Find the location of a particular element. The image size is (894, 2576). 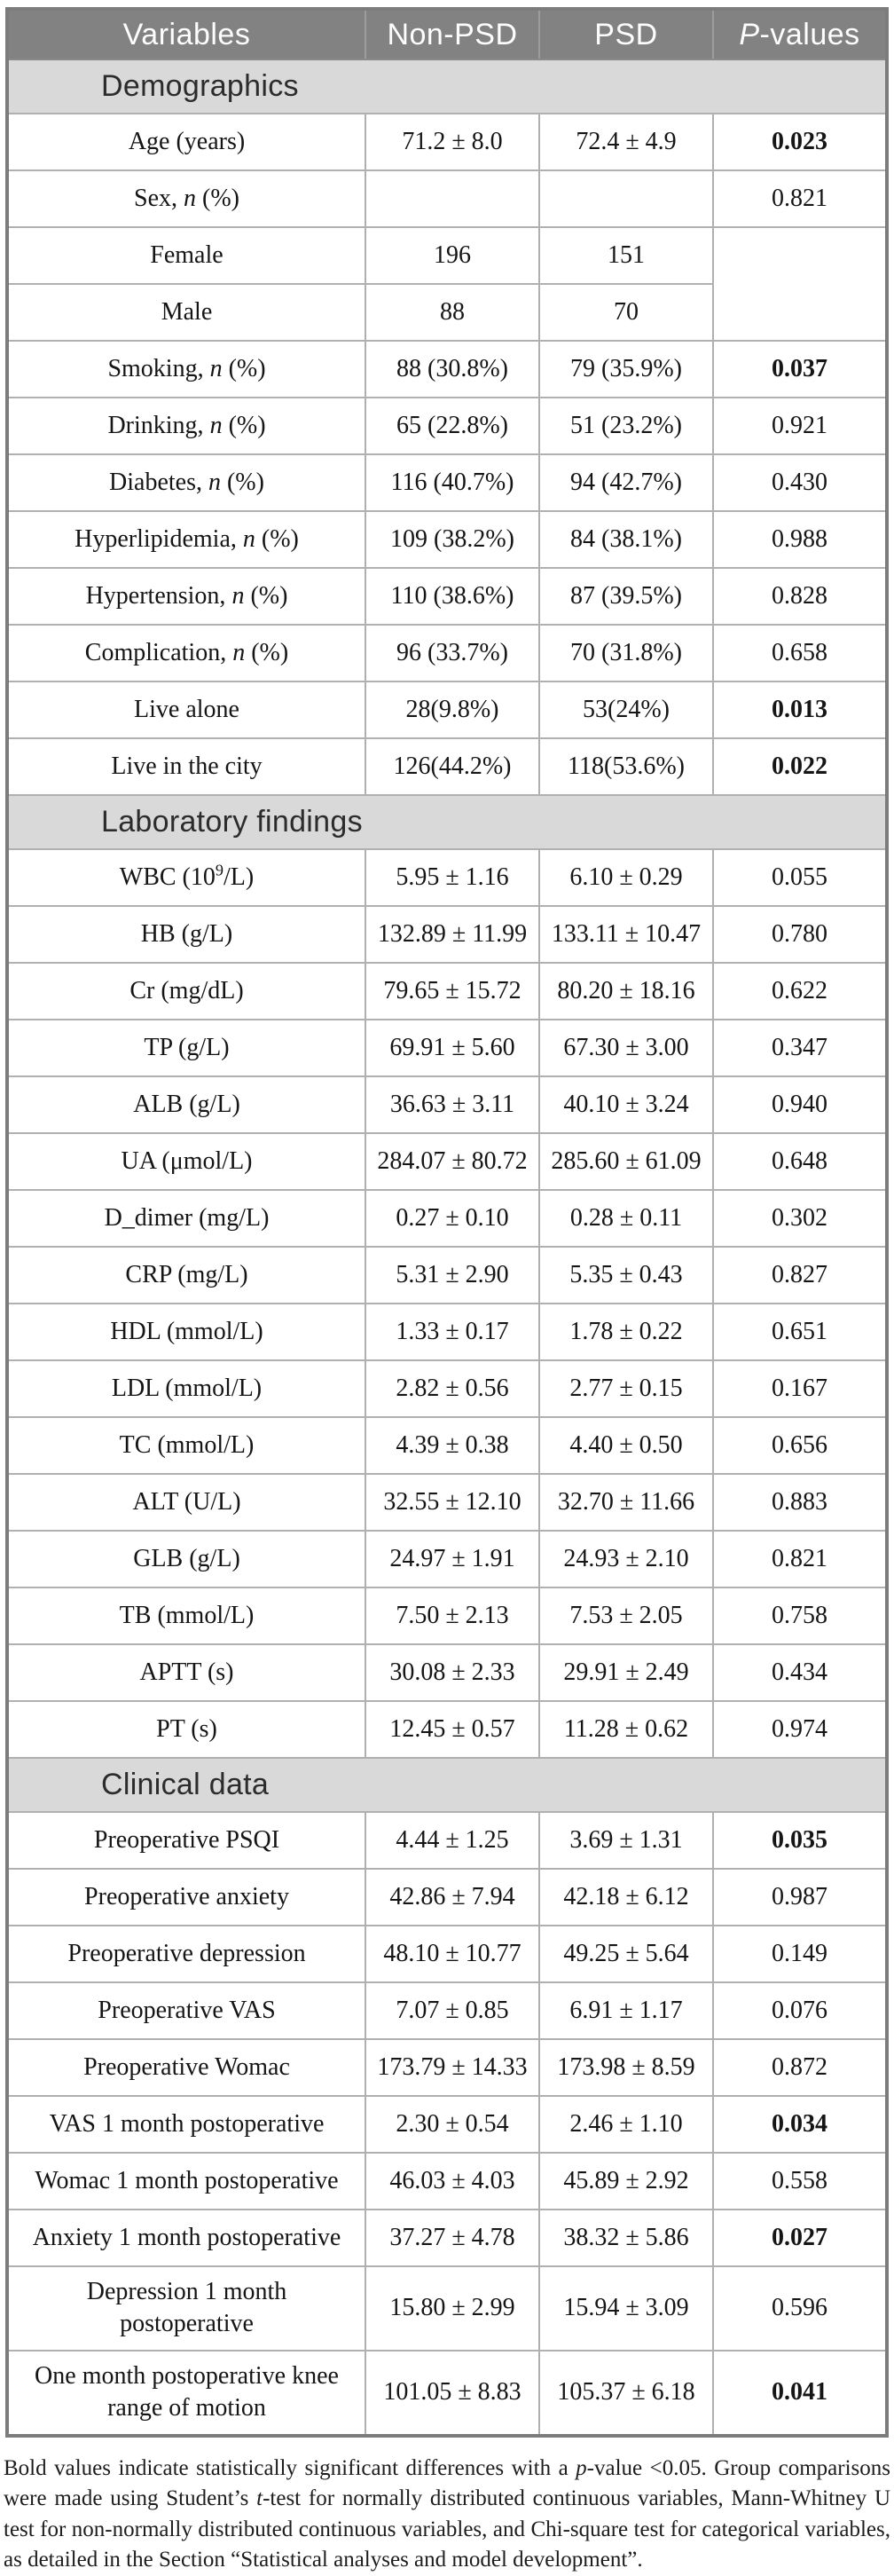

nonpsd-value-cell: 88 is located at coordinates (452, 313).